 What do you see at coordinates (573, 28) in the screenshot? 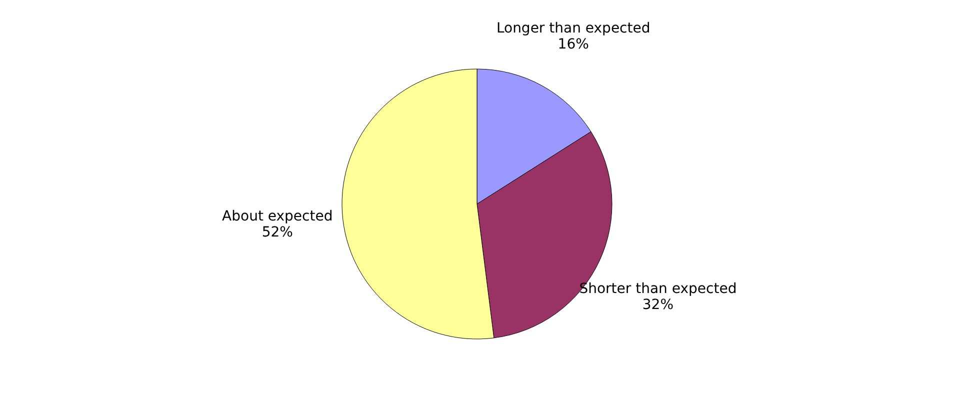
I see `slice-label: Longer than expected` at bounding box center [573, 28].